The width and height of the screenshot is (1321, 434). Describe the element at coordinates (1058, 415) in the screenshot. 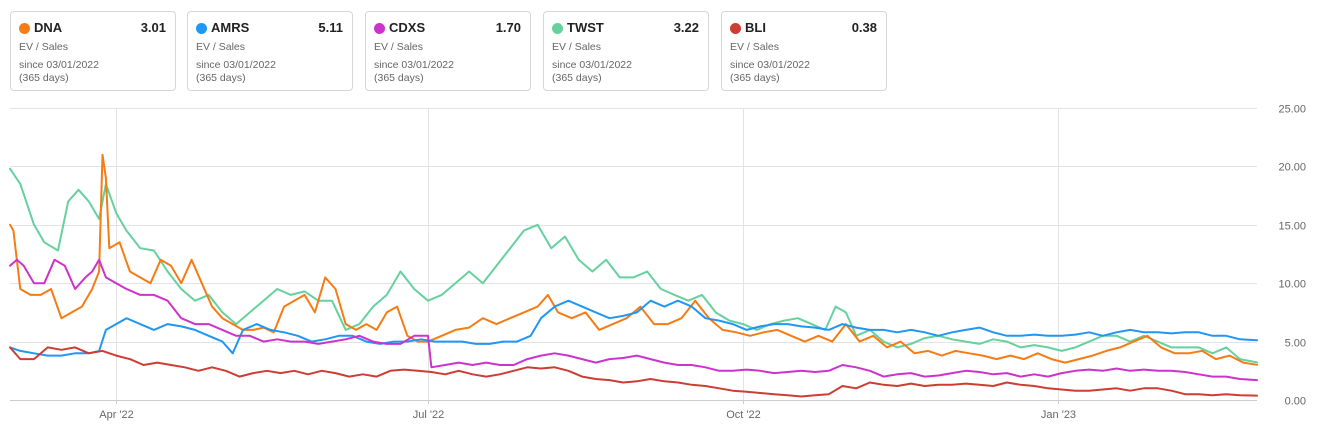

I see `x-tick-label: Jan '23` at that location.